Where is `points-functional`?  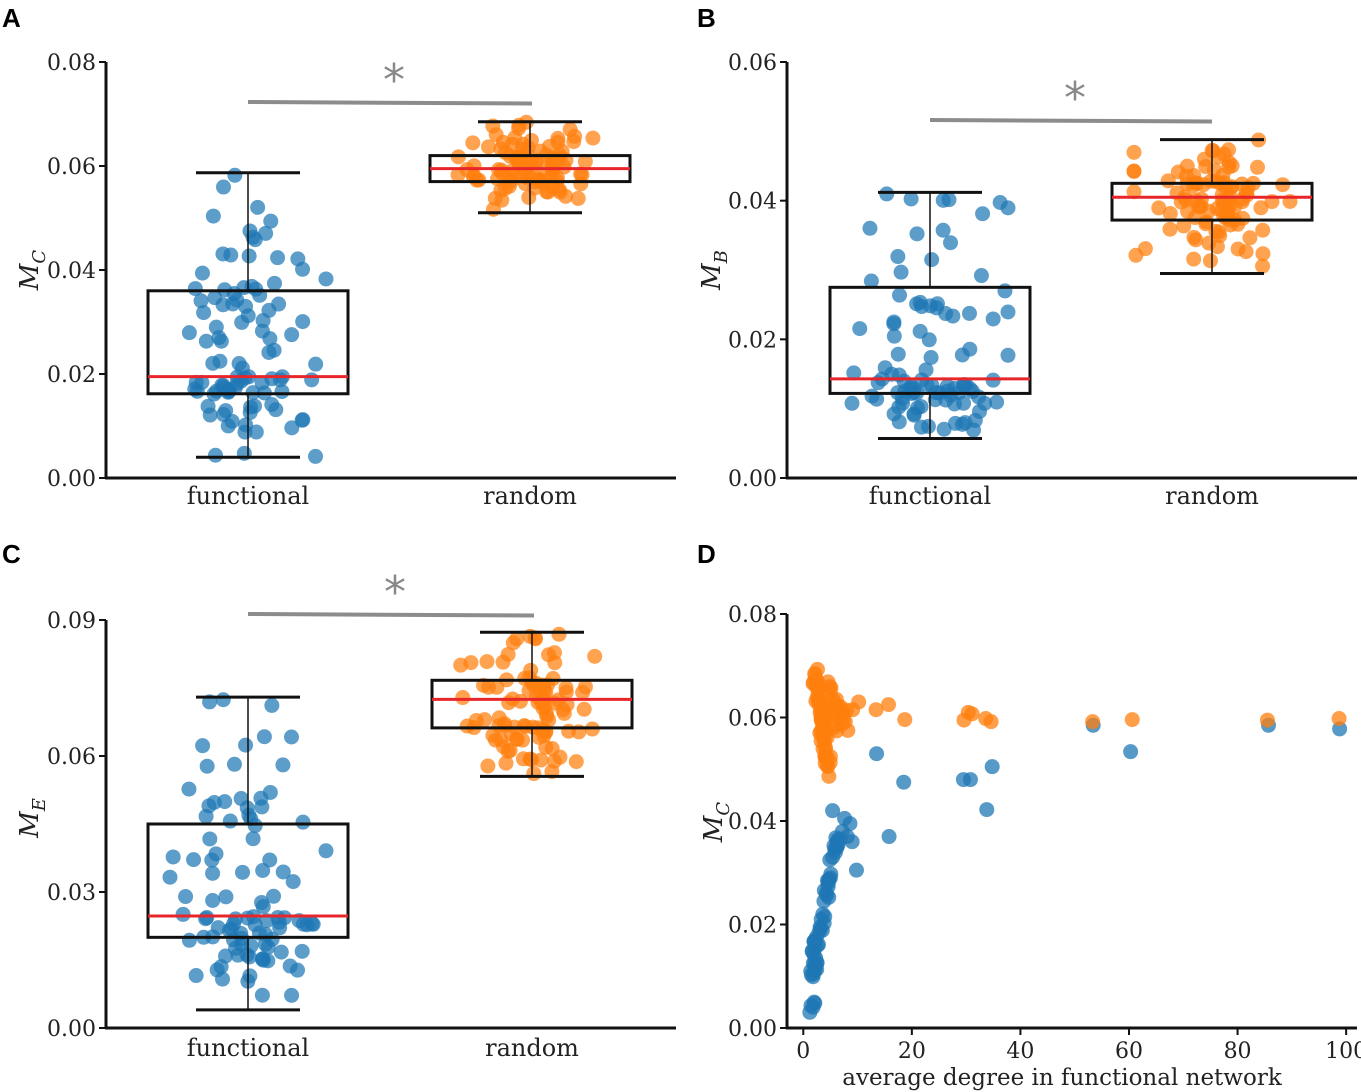
points-functional is located at coordinates (257, 315).